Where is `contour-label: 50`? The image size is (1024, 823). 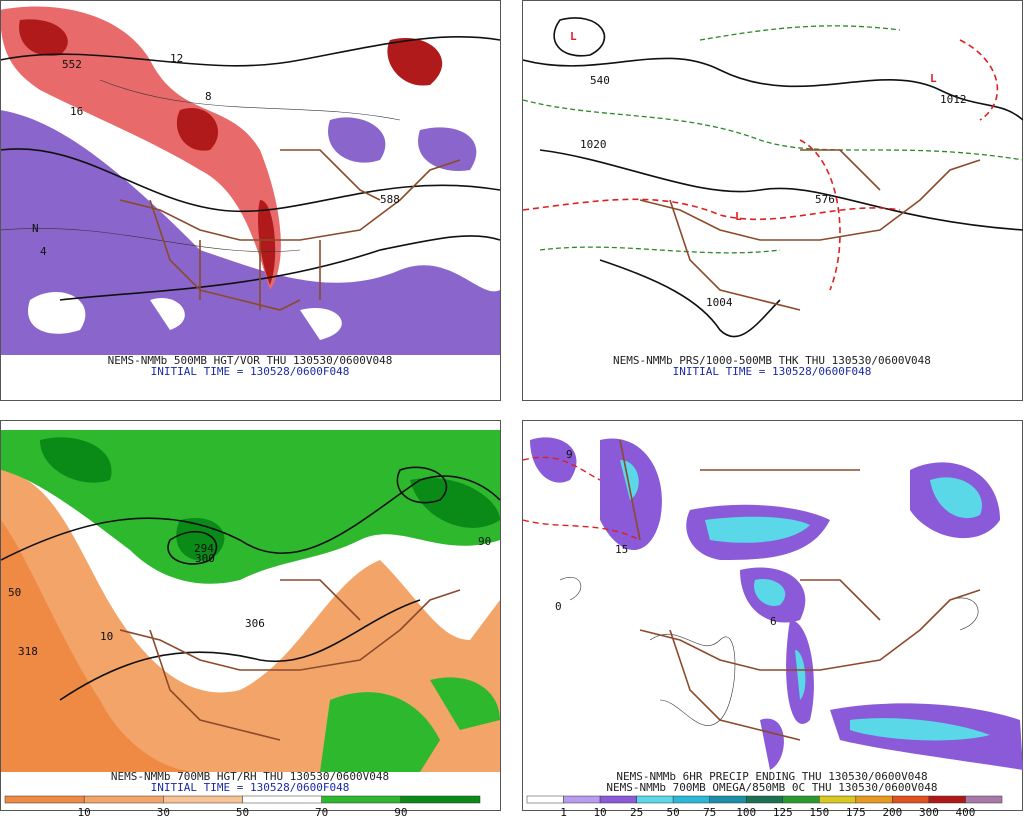
contour-label: 50 is located at coordinates (14, 592).